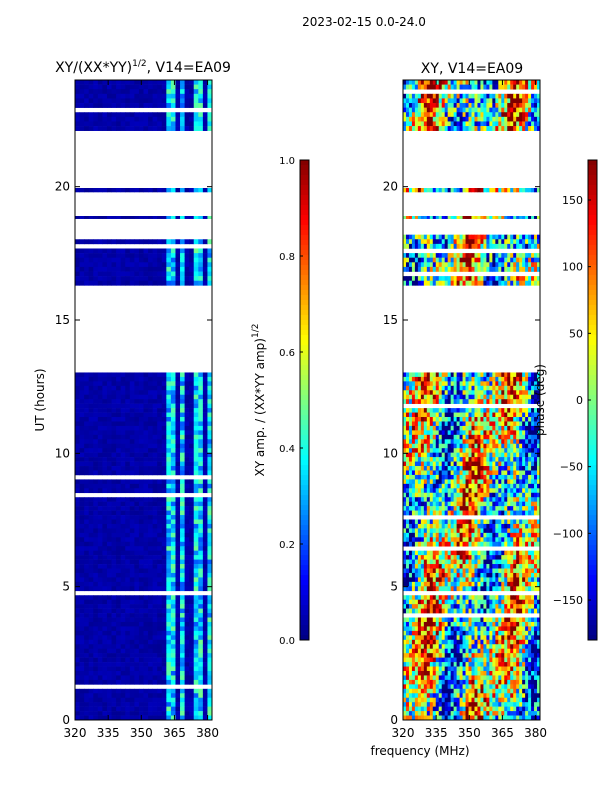  Describe the element at coordinates (66, 720) in the screenshot. I see `ytick-label-0: 0` at that location.